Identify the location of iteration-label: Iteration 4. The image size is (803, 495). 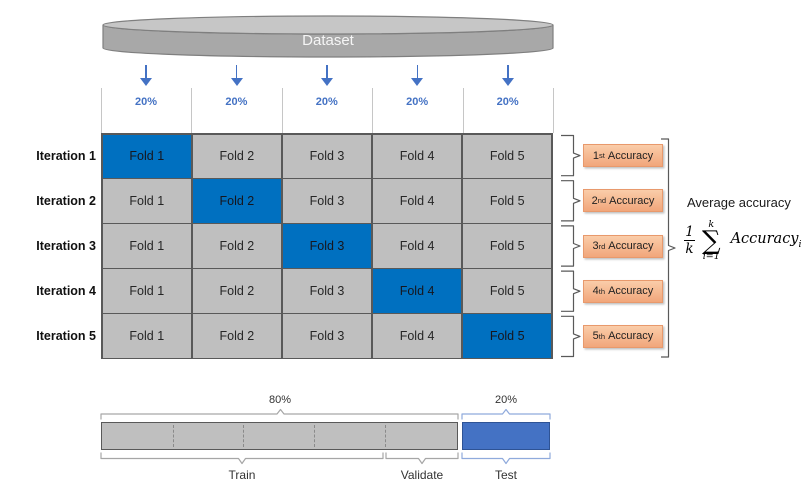
(66, 291).